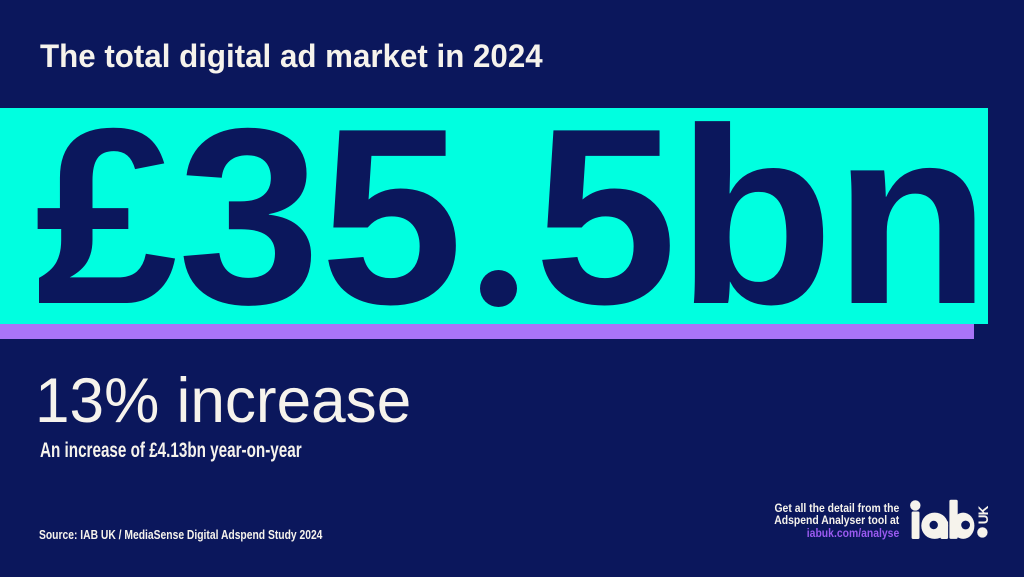 The image size is (1024, 577). What do you see at coordinates (983, 514) in the screenshot?
I see `svg-text: UK` at bounding box center [983, 514].